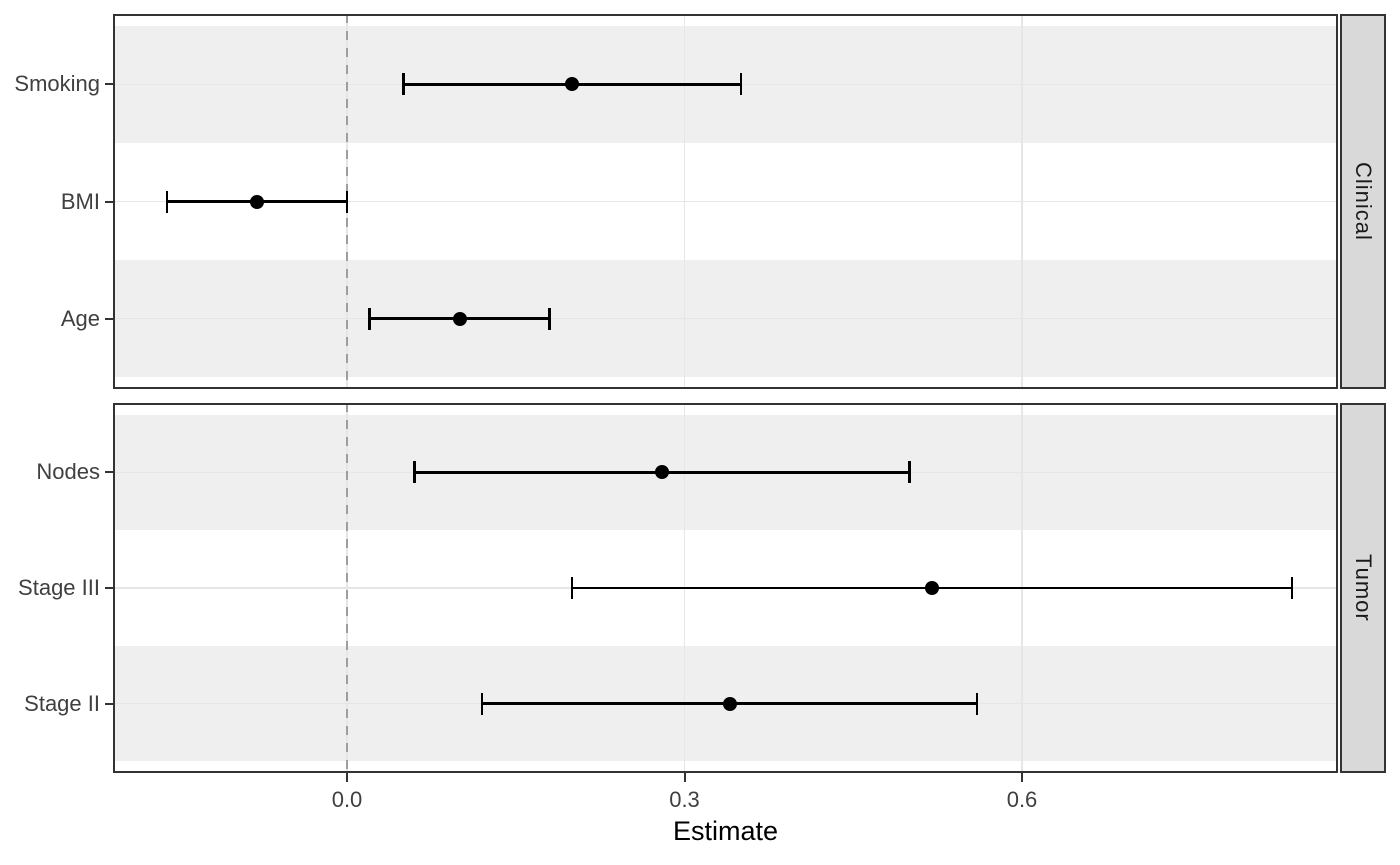  Describe the element at coordinates (68, 472) in the screenshot. I see `y-axis-label: Nodes` at that location.